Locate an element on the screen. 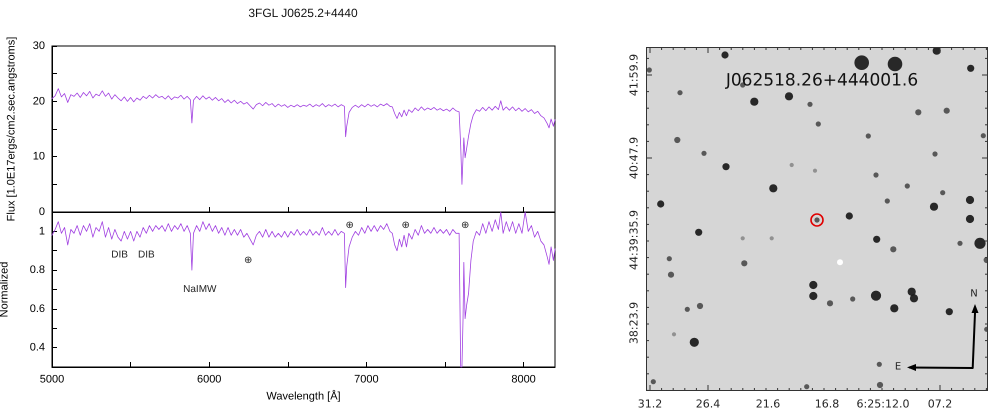  y-tick-label: 0.8 is located at coordinates (37, 270).